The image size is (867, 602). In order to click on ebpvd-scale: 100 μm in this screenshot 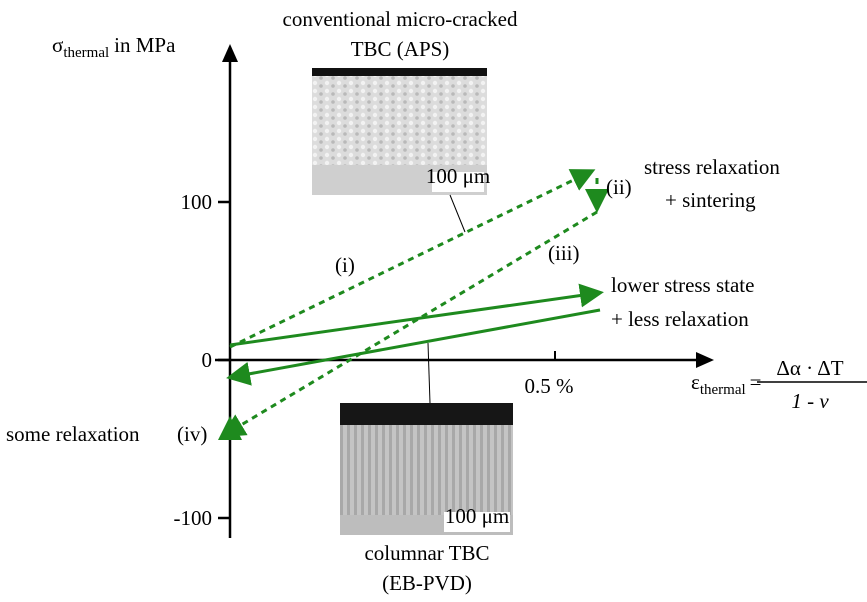, I will do `click(477, 516)`.